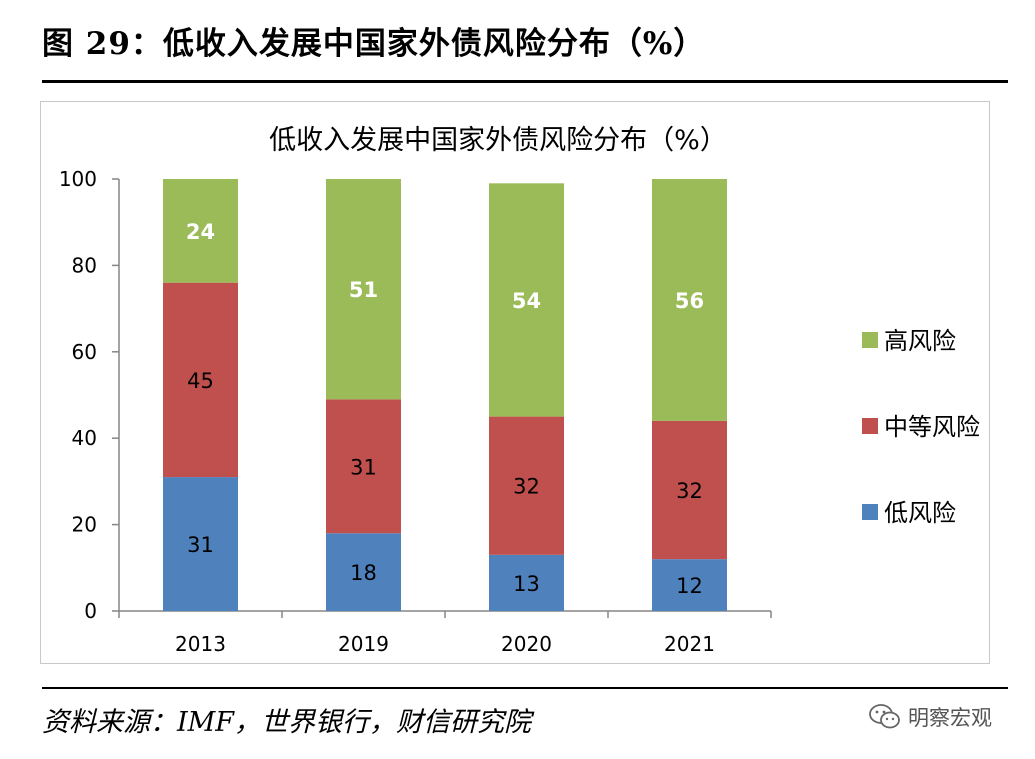 This screenshot has height=759, width=1035. Describe the element at coordinates (884, 716) in the screenshot. I see `wechat-icon` at that location.